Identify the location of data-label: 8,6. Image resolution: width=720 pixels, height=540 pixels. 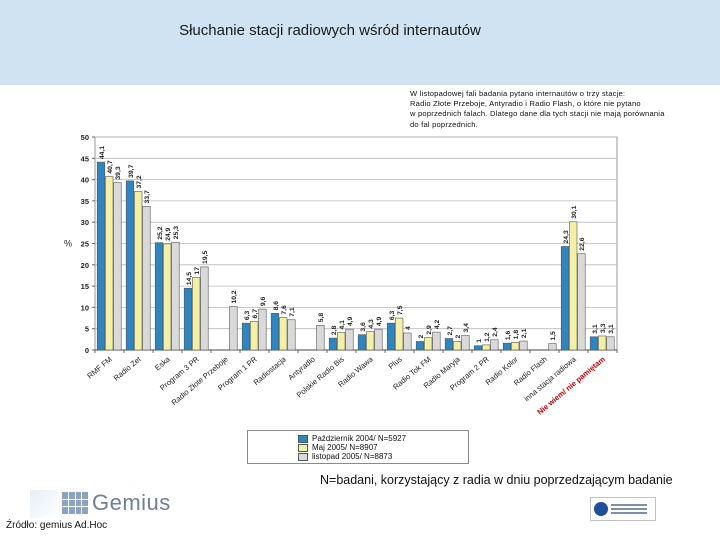
(276, 306).